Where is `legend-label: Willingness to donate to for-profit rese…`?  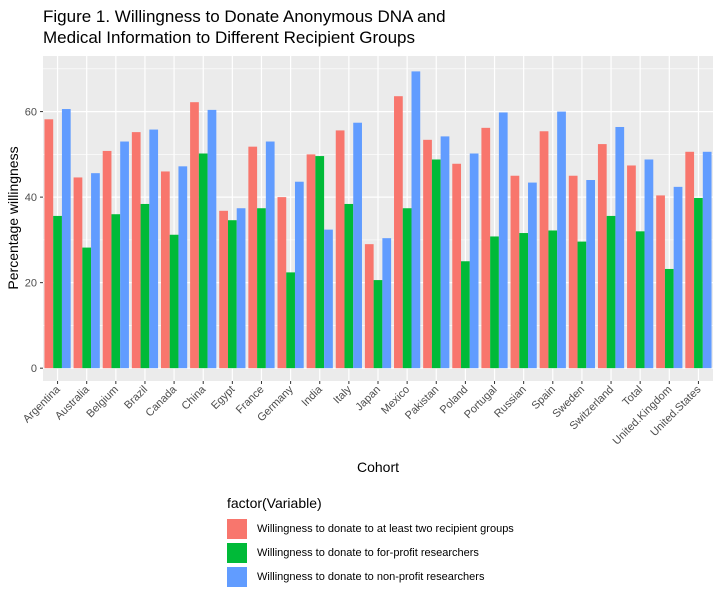 legend-label: Willingness to donate to for-profit rese… is located at coordinates (368, 553).